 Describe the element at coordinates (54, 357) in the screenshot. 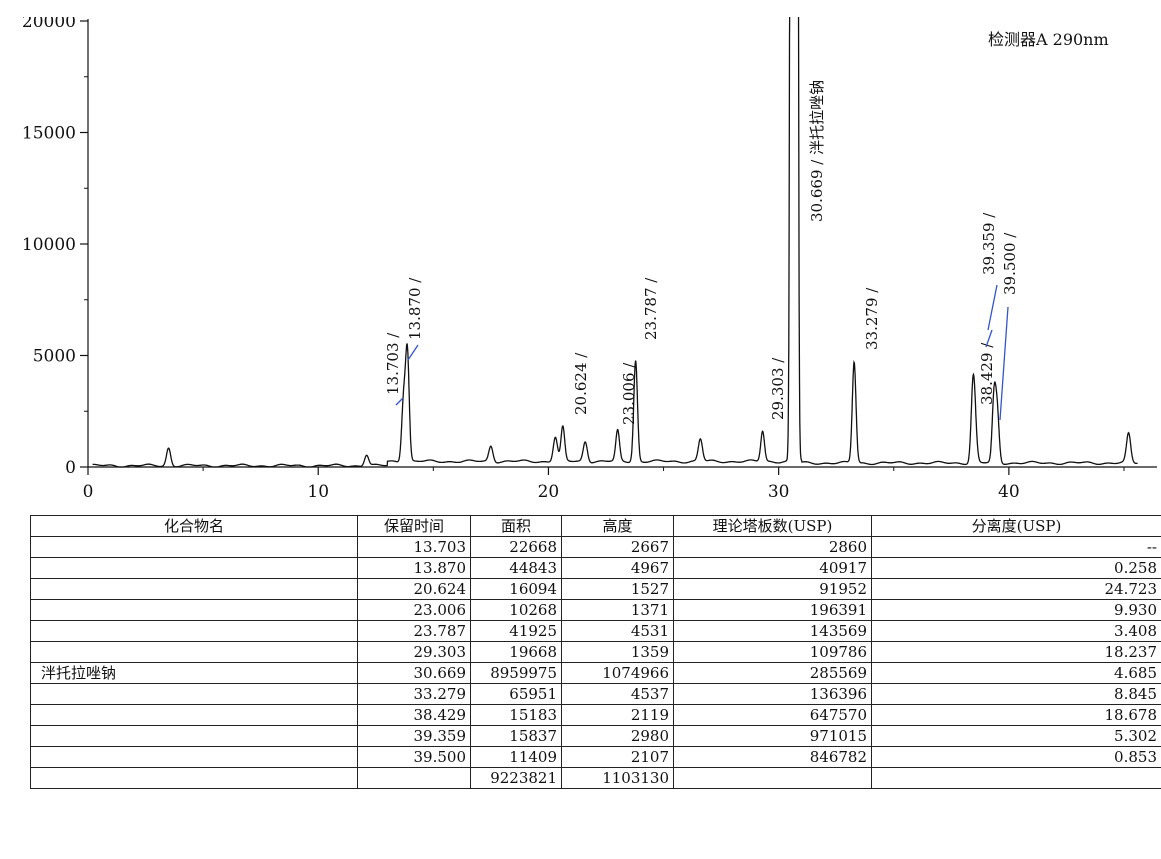

I see `y-tick-label: 5000` at that location.